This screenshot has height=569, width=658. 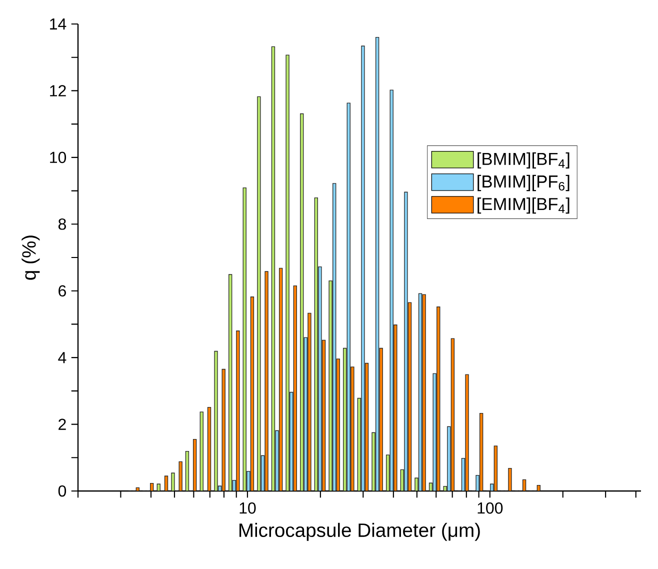 I want to click on y-tick-label: 10, so click(x=58, y=158).